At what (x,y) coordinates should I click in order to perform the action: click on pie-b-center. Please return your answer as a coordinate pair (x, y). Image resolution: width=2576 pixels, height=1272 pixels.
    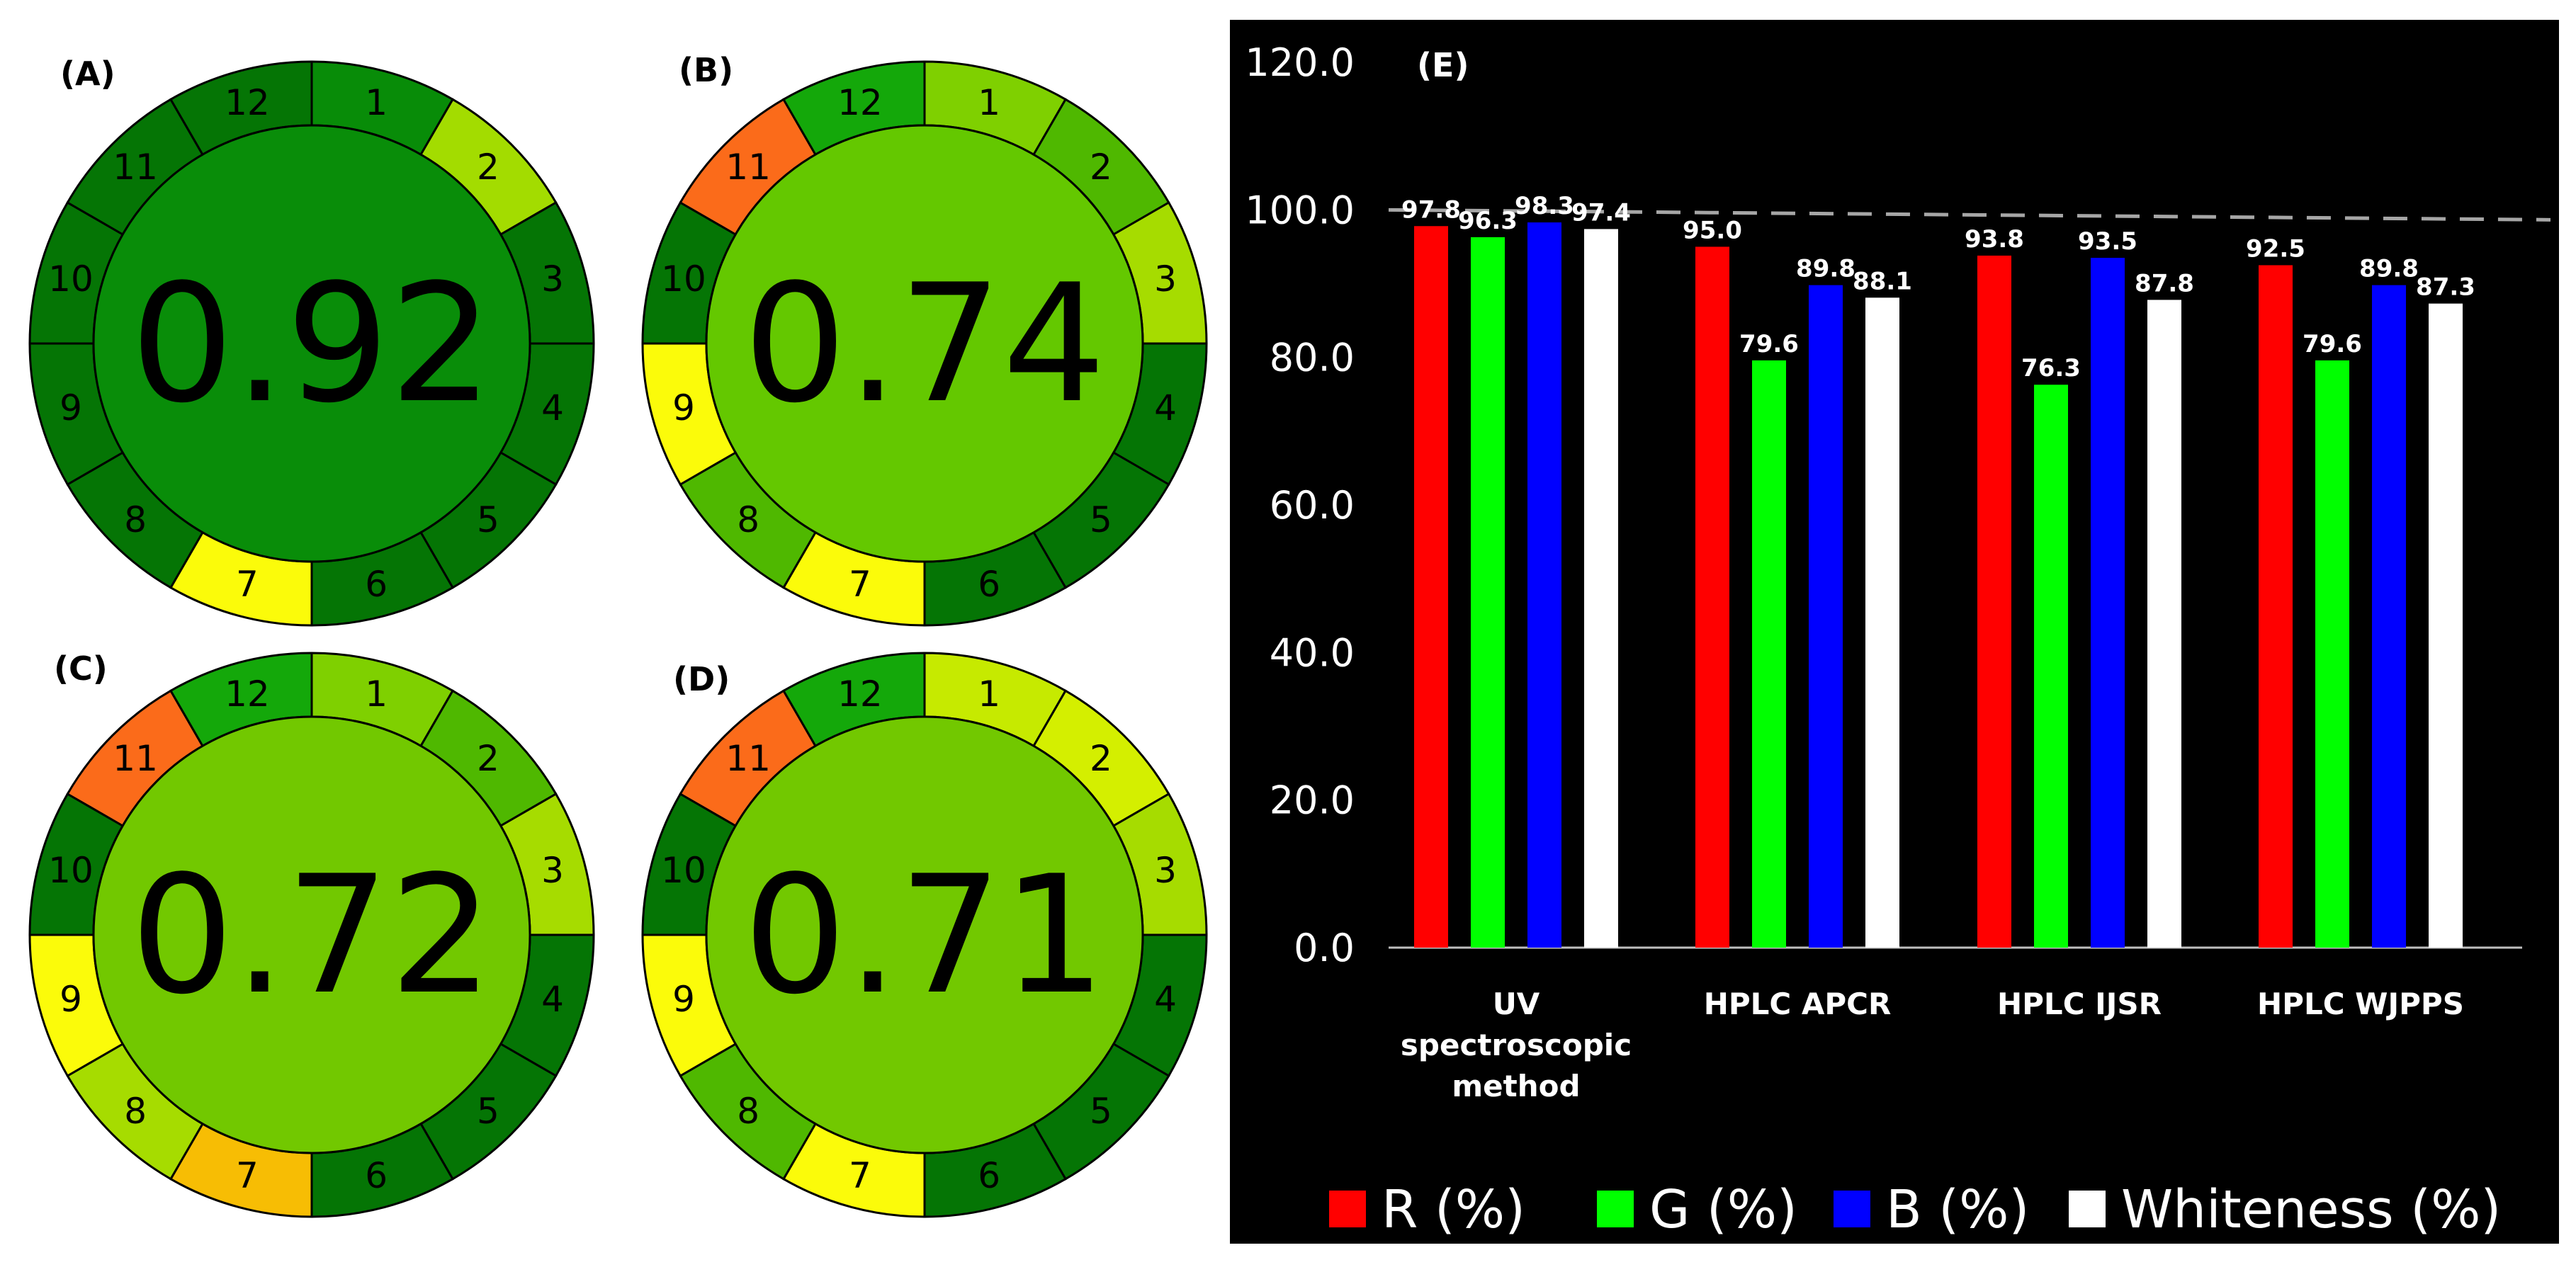
    Looking at the image, I should click on (924, 343).